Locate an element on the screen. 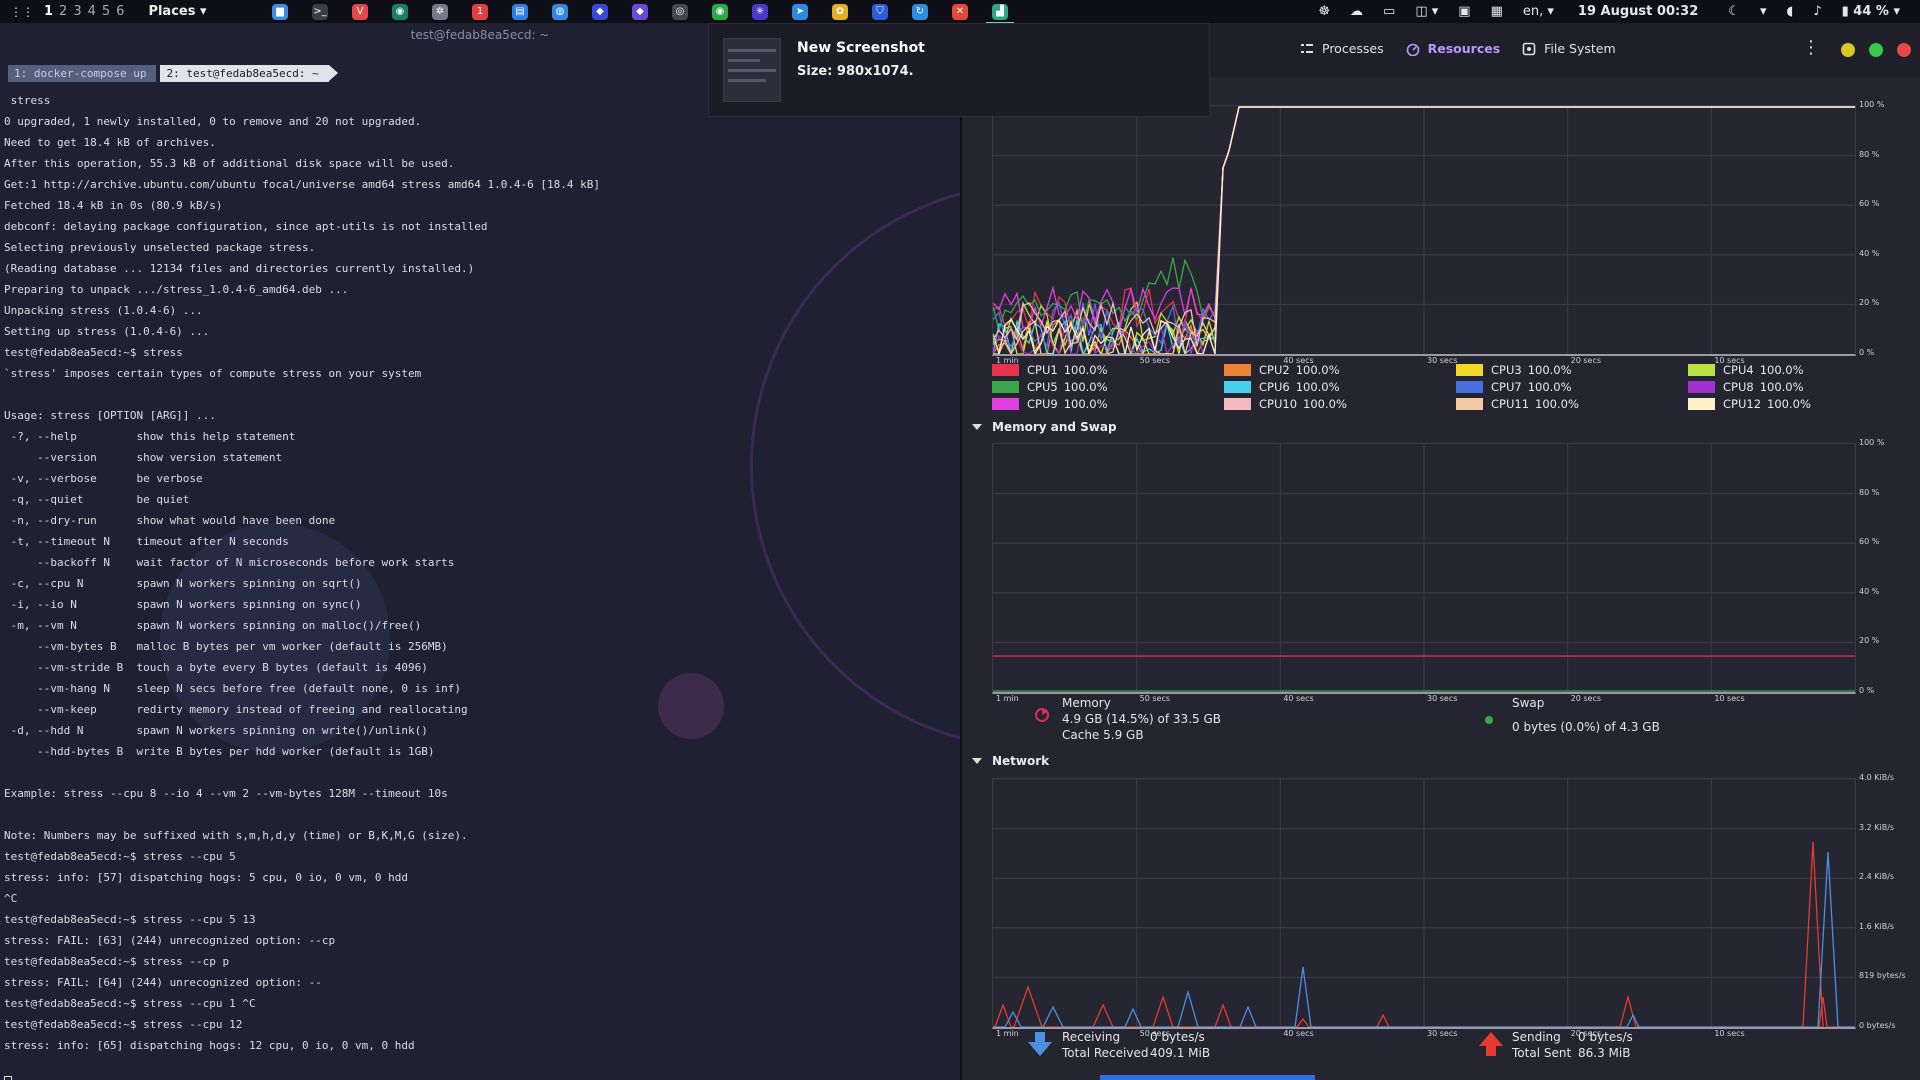 Image resolution: width=1920 pixels, height=1080 pixels. vivaldi-icon: V is located at coordinates (360, 11).